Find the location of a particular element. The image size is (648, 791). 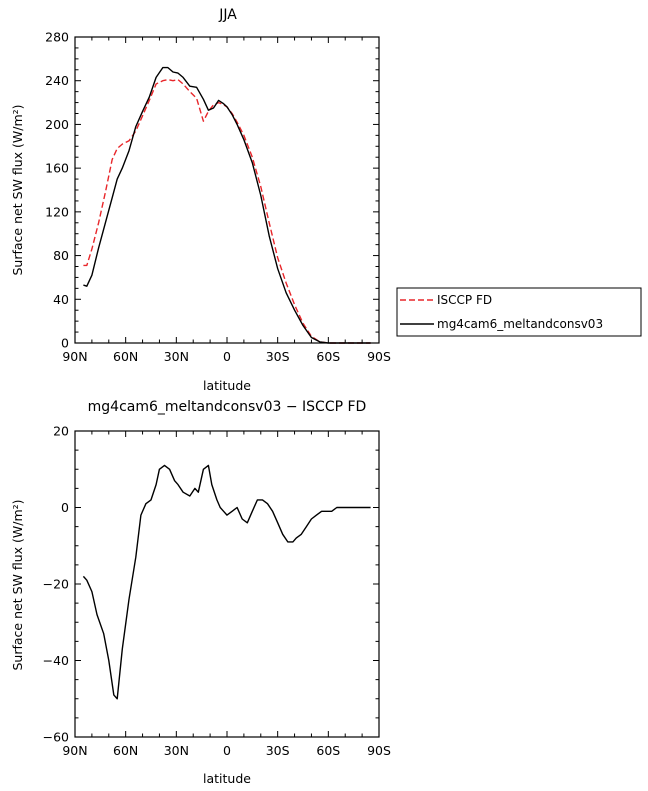

bottom-y-axis-label: Surface net SW flux (W/m²) is located at coordinates (17, 584).